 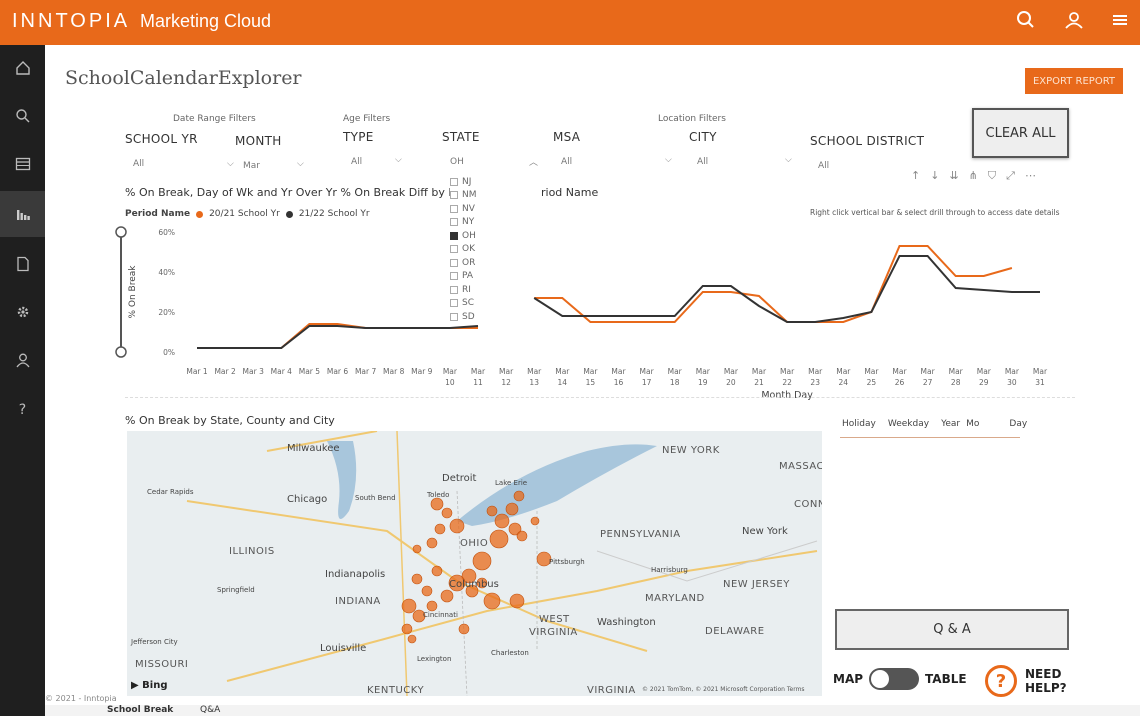 What do you see at coordinates (640, 534) in the screenshot?
I see `map-label-pennsylvania: PENNSYLVANIA` at bounding box center [640, 534].